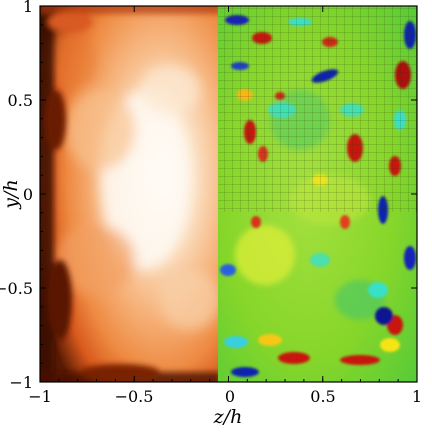 The width and height of the screenshot is (432, 432). I want to click on x-tick-label: 1, so click(417, 396).